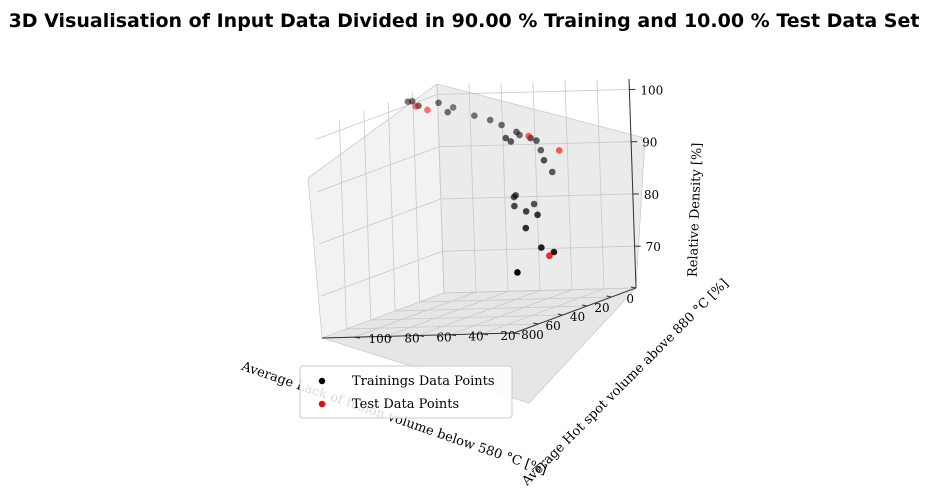 This screenshot has height=504, width=934. I want to click on y-tick-label: 80, so click(411, 338).